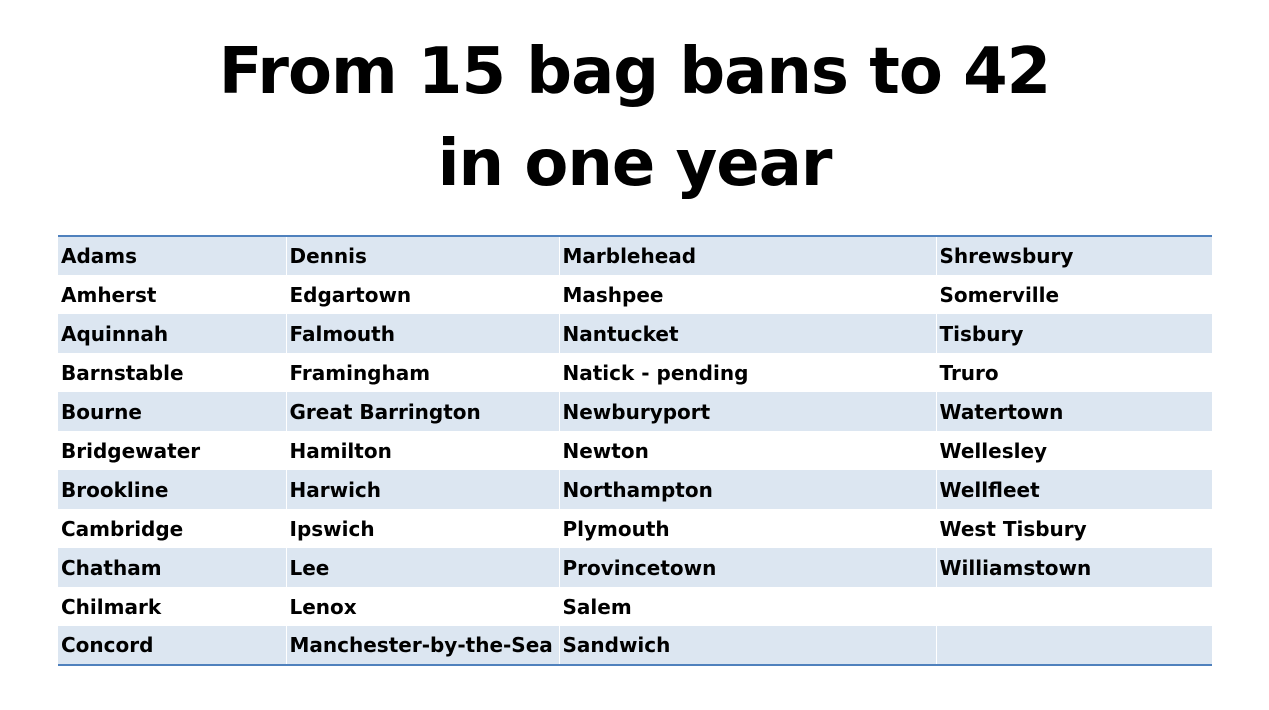  I want to click on town-cell: Ipswich, so click(422, 528).